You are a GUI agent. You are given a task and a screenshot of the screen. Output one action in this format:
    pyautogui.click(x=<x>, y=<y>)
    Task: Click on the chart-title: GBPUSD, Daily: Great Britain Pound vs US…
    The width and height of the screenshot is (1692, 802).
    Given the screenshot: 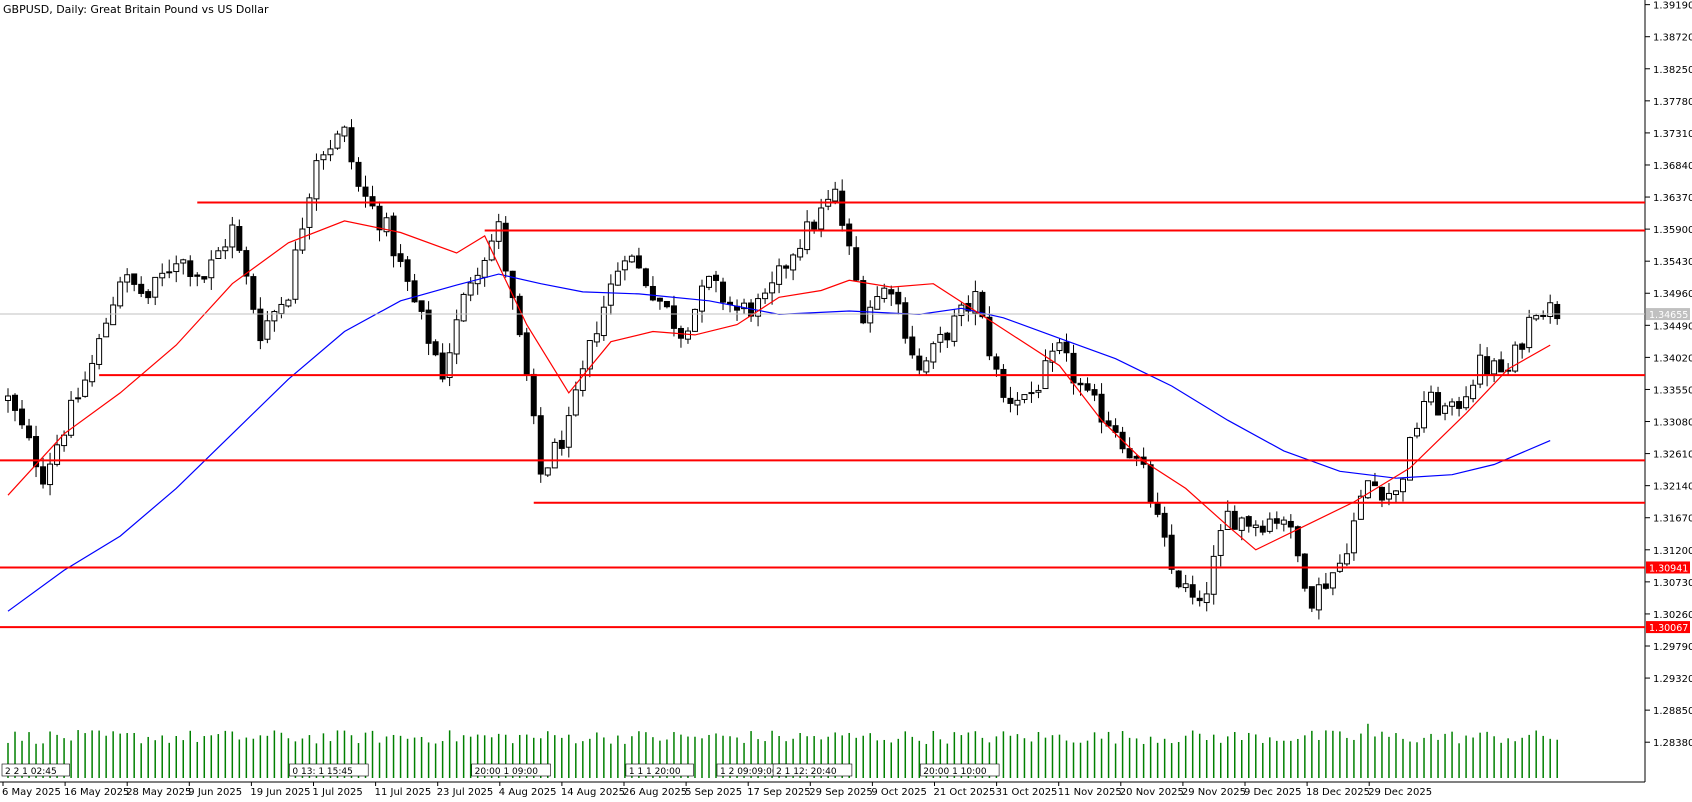 What is the action you would take?
    pyautogui.click(x=136, y=9)
    